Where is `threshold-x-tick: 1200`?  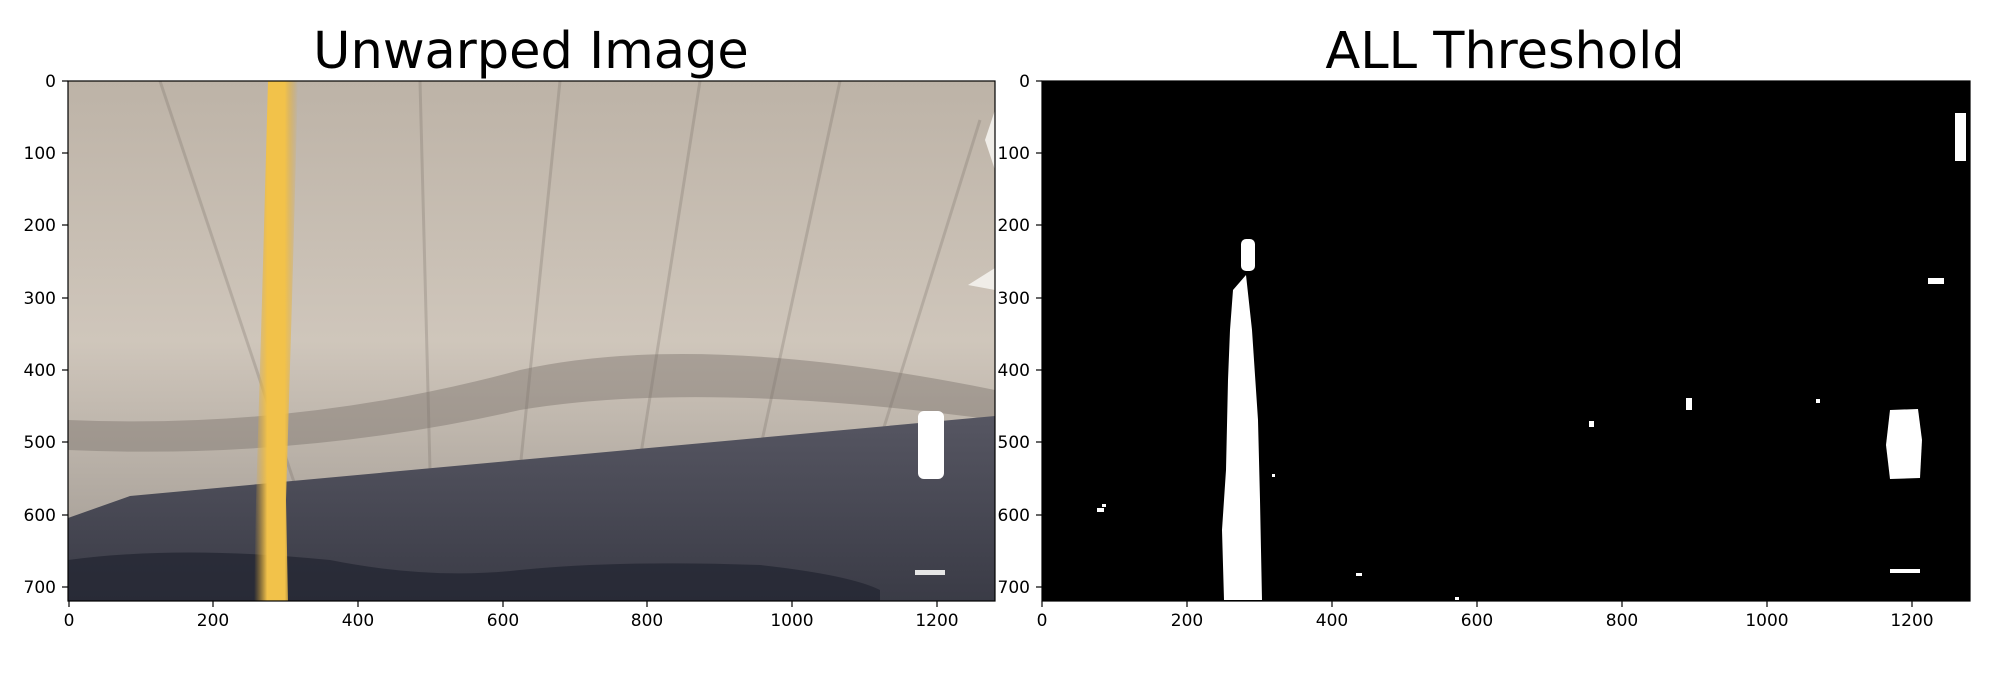
threshold-x-tick: 1200 is located at coordinates (1911, 621).